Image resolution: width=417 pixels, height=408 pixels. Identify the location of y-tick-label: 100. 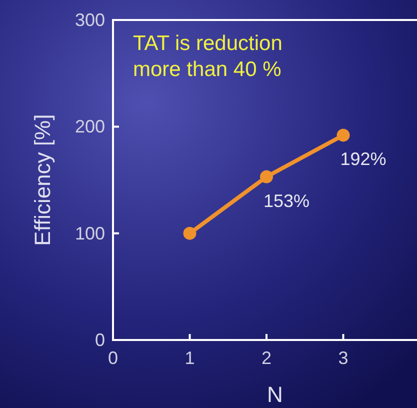
(89, 233).